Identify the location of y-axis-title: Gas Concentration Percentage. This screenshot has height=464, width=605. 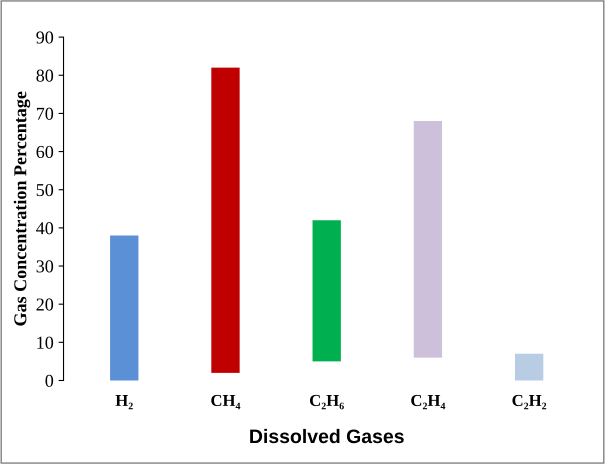
(22, 209).